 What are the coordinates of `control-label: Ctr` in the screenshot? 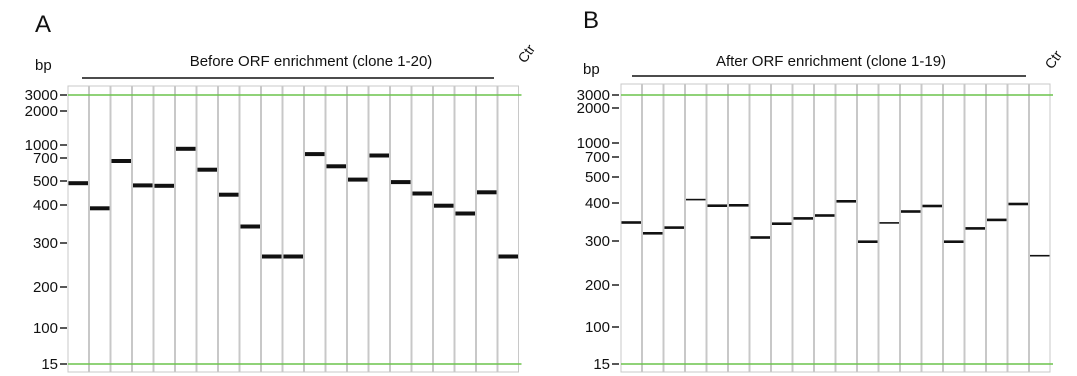 It's located at (526, 53).